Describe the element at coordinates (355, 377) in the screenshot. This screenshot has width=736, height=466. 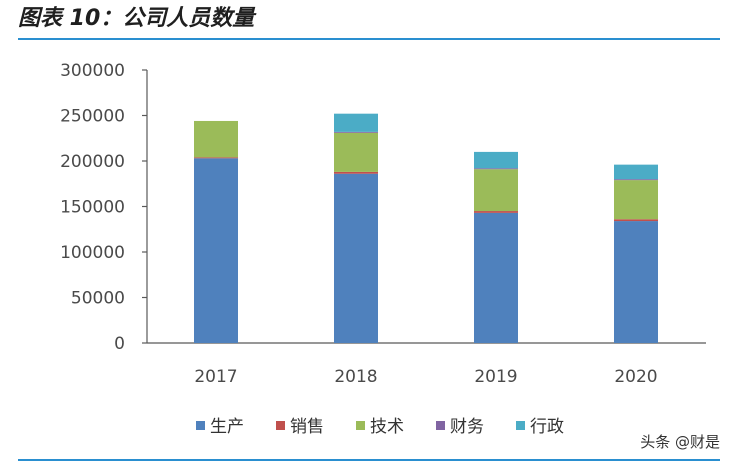
I see `x-tick-label: 2018` at that location.